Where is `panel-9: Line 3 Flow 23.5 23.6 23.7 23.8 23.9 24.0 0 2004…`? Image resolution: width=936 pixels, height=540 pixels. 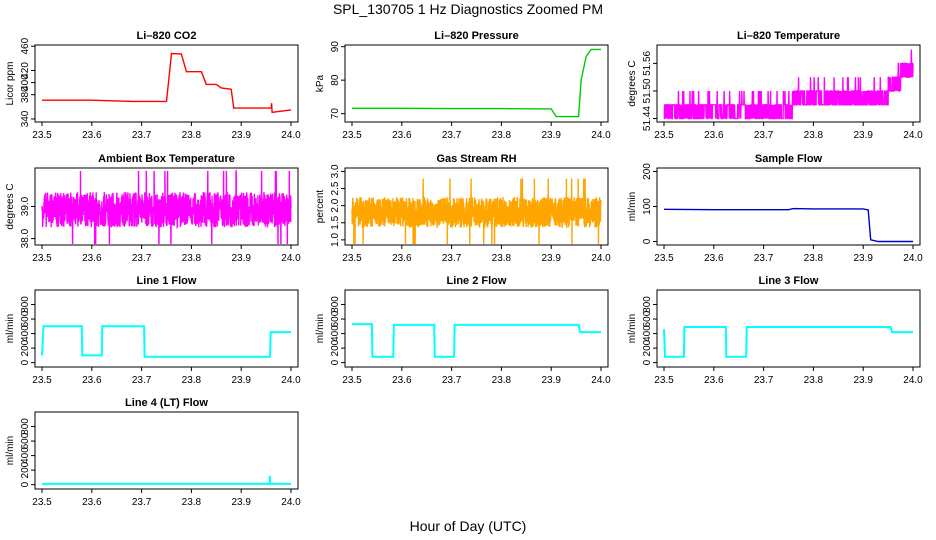 panel-9: Line 3 Flow 23.5 23.6 23.7 23.8 23.9 24.0 0 2004… is located at coordinates (775, 330).